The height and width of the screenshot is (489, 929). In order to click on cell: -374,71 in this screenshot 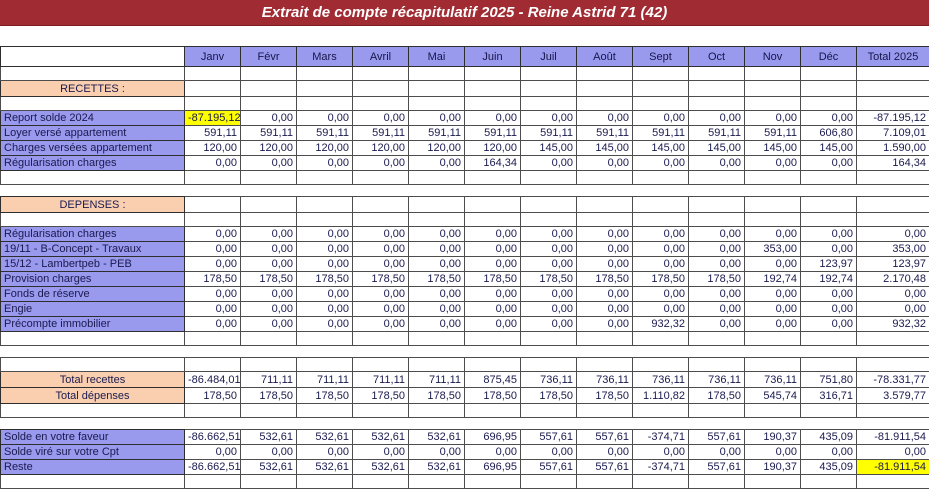, I will do `click(661, 437)`.